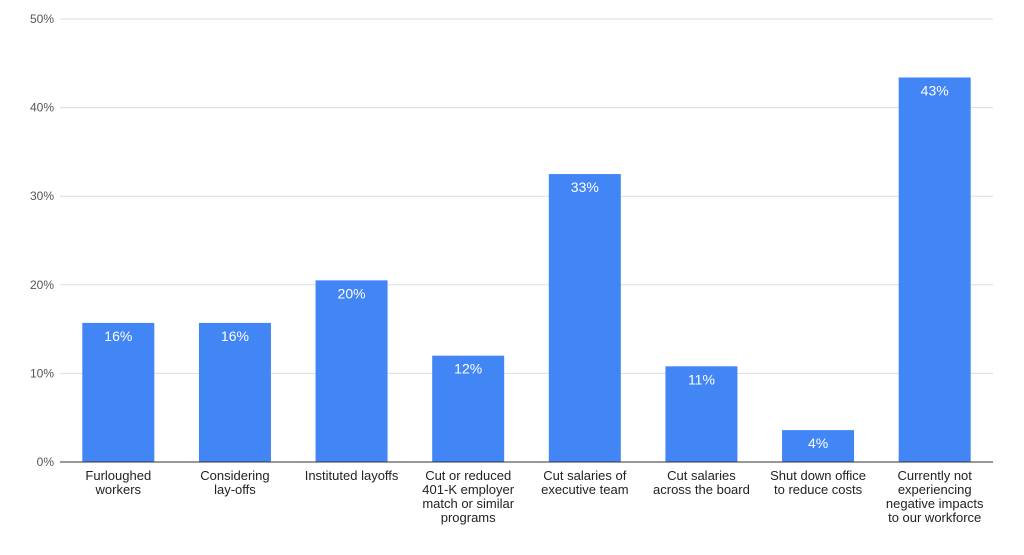 The height and width of the screenshot is (555, 1024). Describe the element at coordinates (118, 475) in the screenshot. I see `x-category-label-line: Furloughed` at that location.